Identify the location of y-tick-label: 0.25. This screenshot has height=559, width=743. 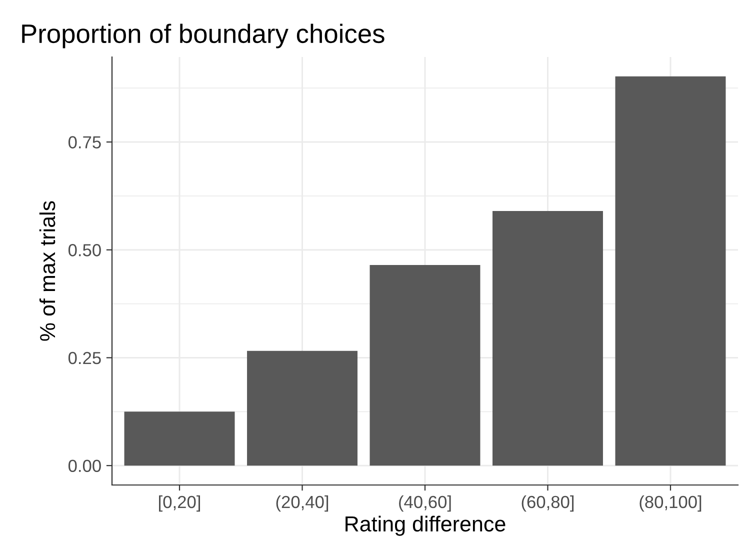
(84, 358).